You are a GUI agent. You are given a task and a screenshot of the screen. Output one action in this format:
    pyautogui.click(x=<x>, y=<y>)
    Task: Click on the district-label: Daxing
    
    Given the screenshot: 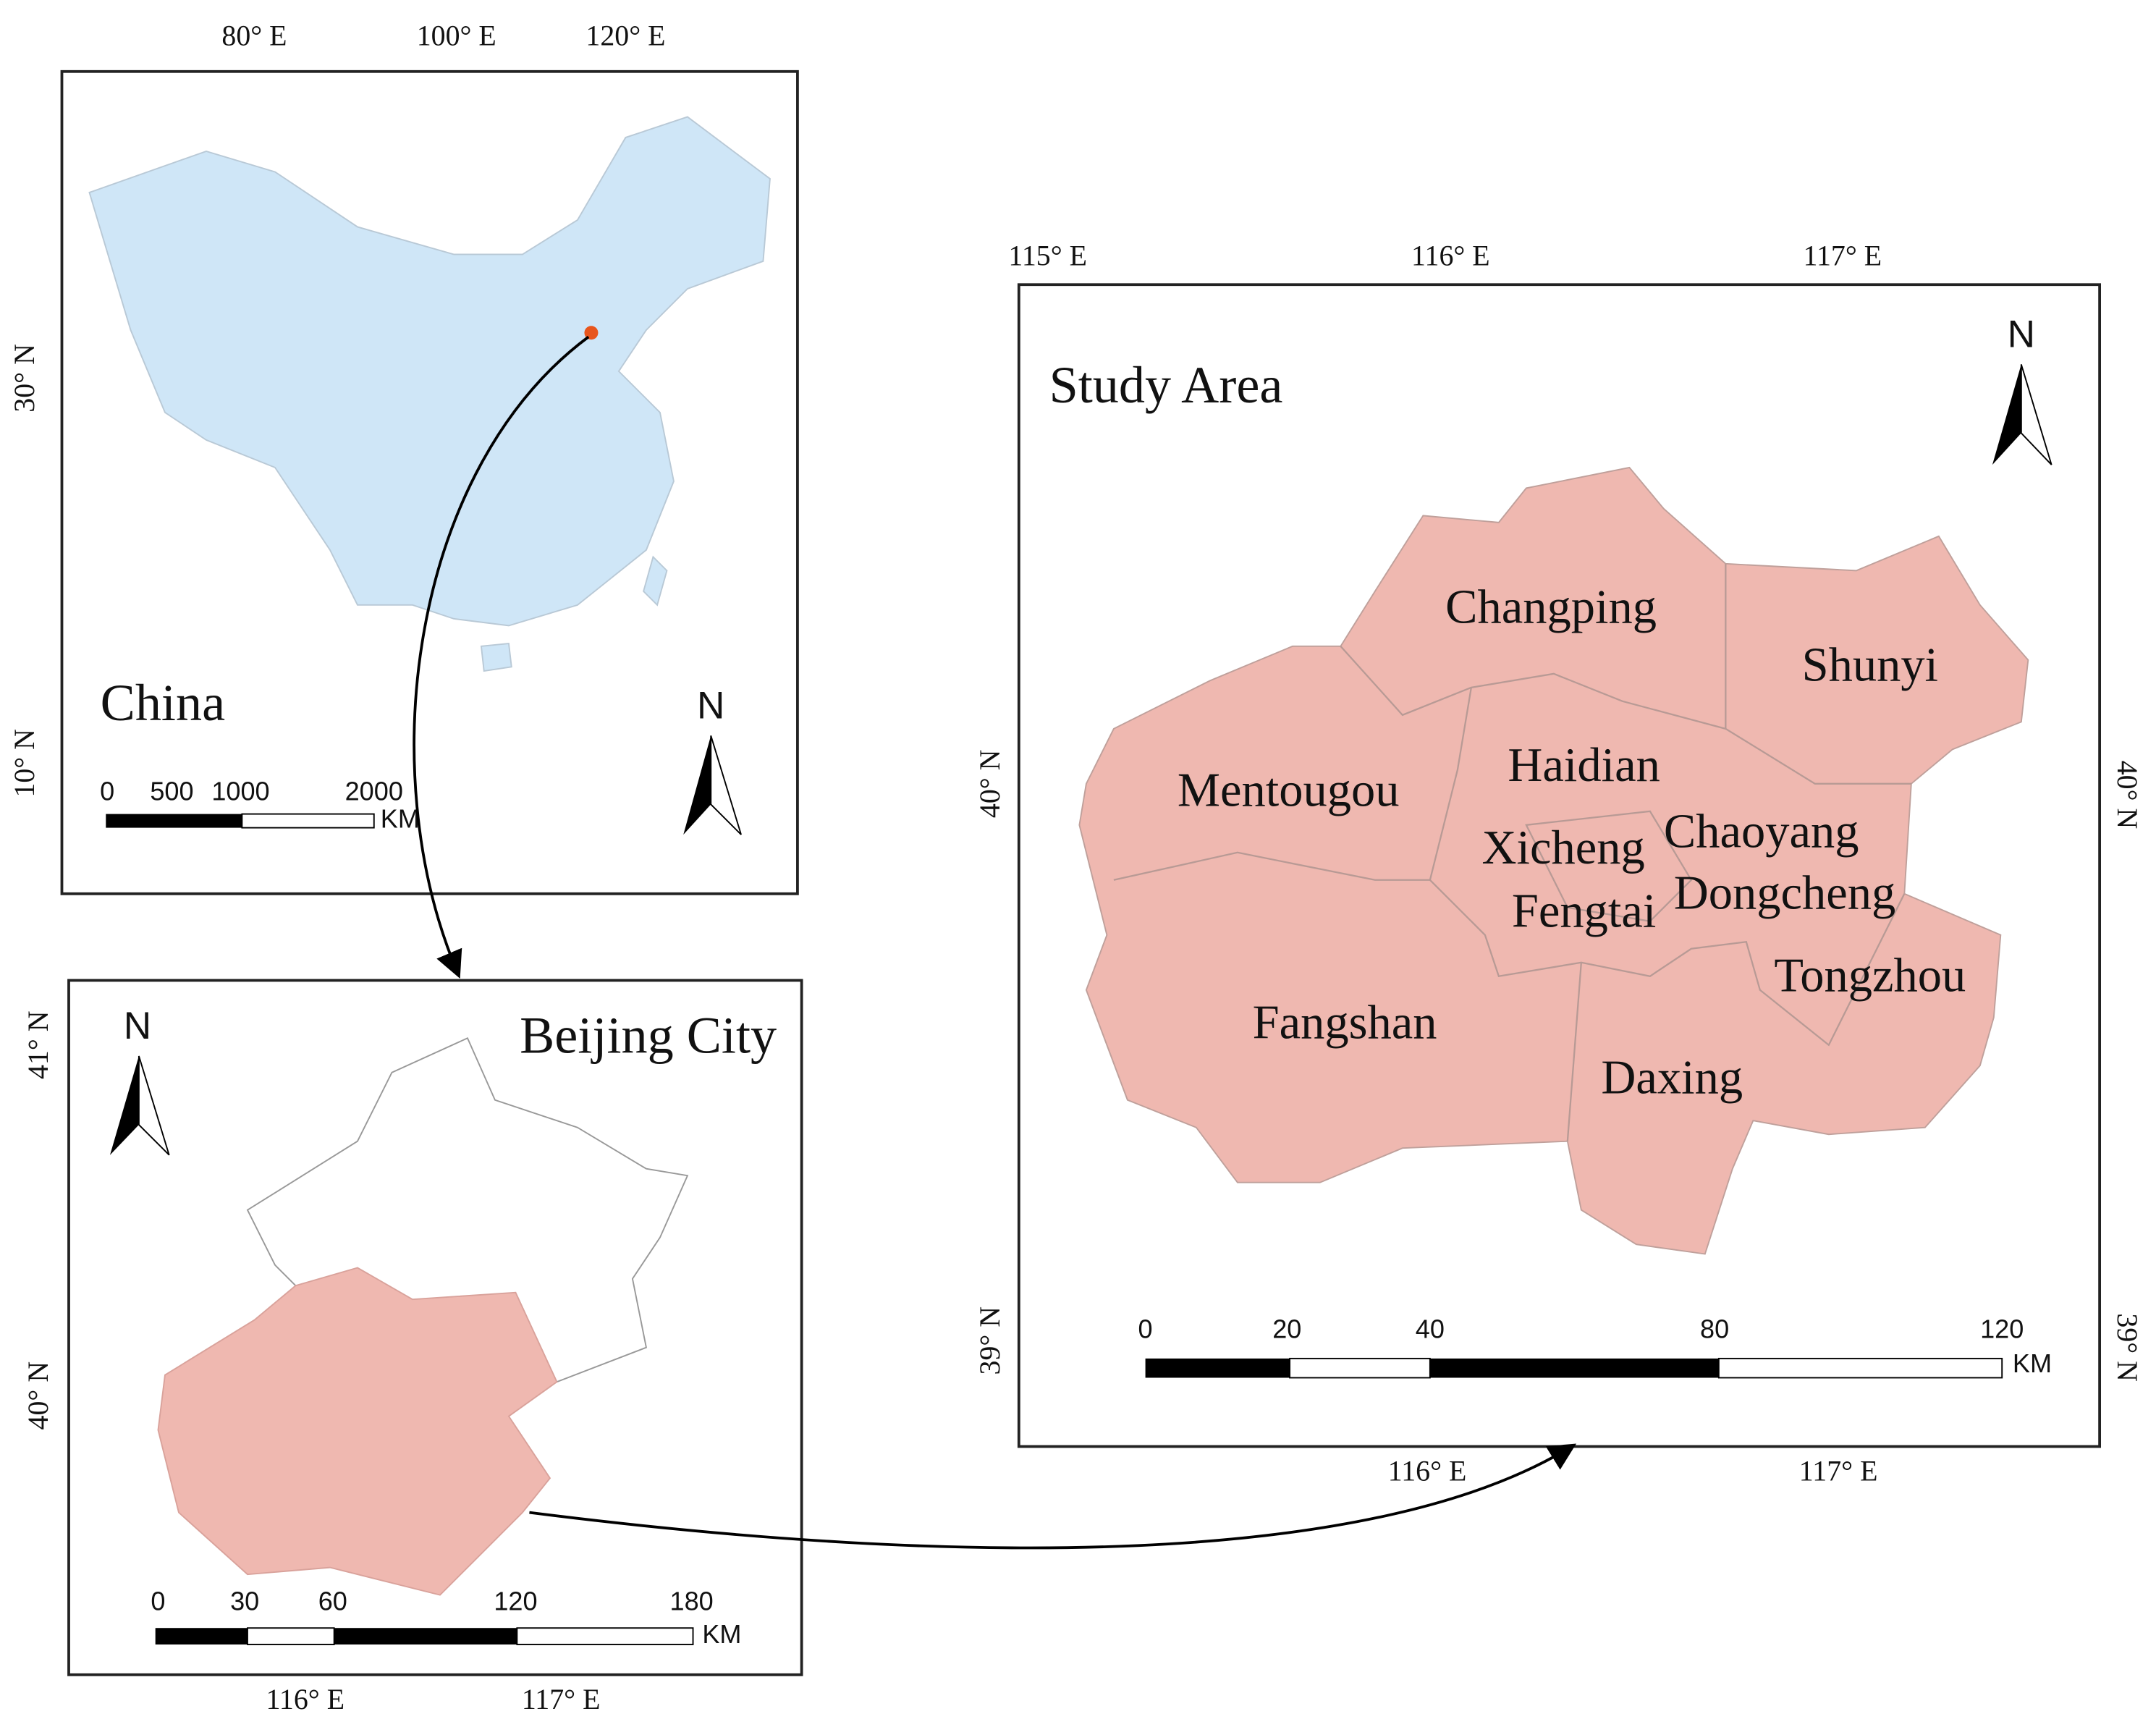 What is the action you would take?
    pyautogui.click(x=1672, y=1077)
    